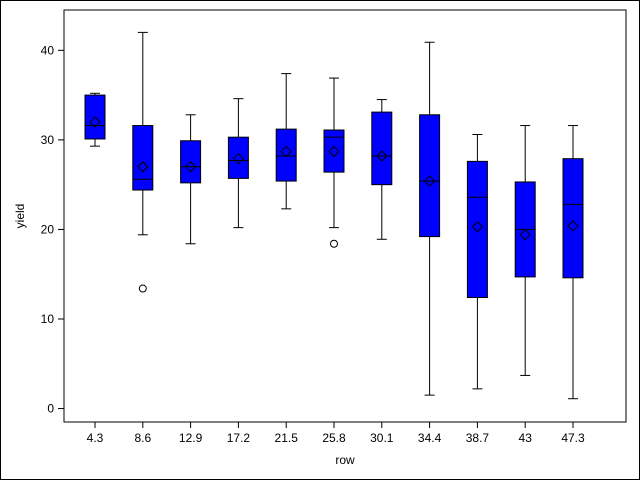  What do you see at coordinates (478, 438) in the screenshot?
I see `x-tick-label: 38.7` at bounding box center [478, 438].